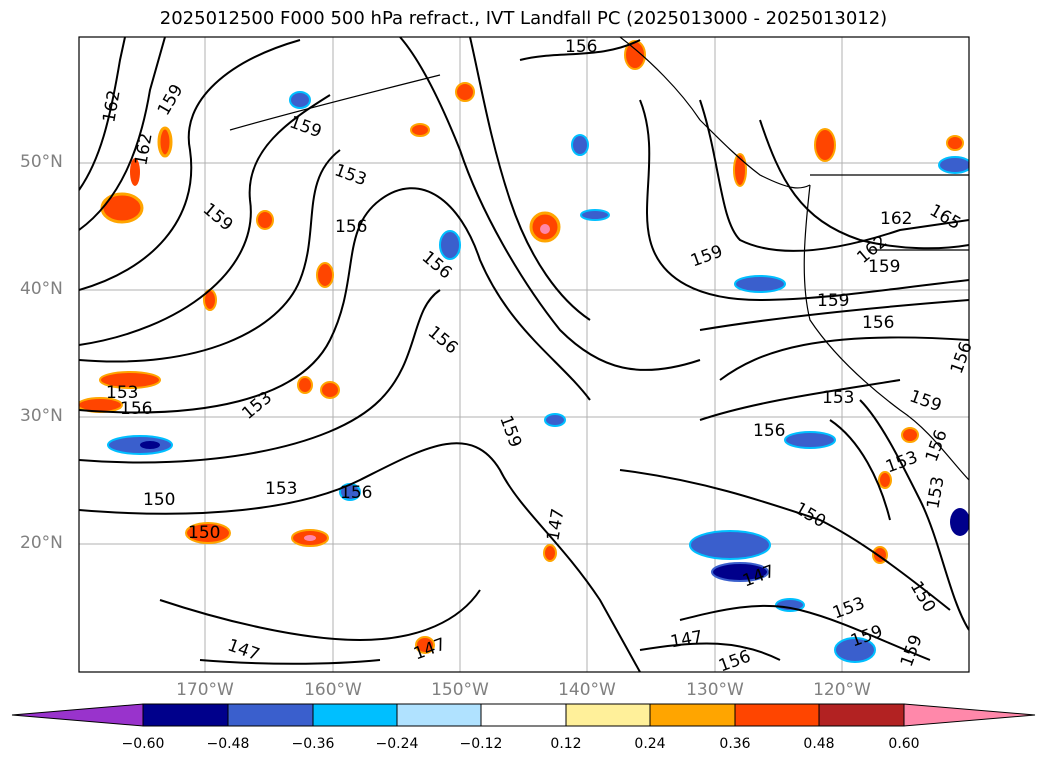 The height and width of the screenshot is (765, 1047). What do you see at coordinates (460, 690) in the screenshot?
I see `lon-label: 150°W` at bounding box center [460, 690].